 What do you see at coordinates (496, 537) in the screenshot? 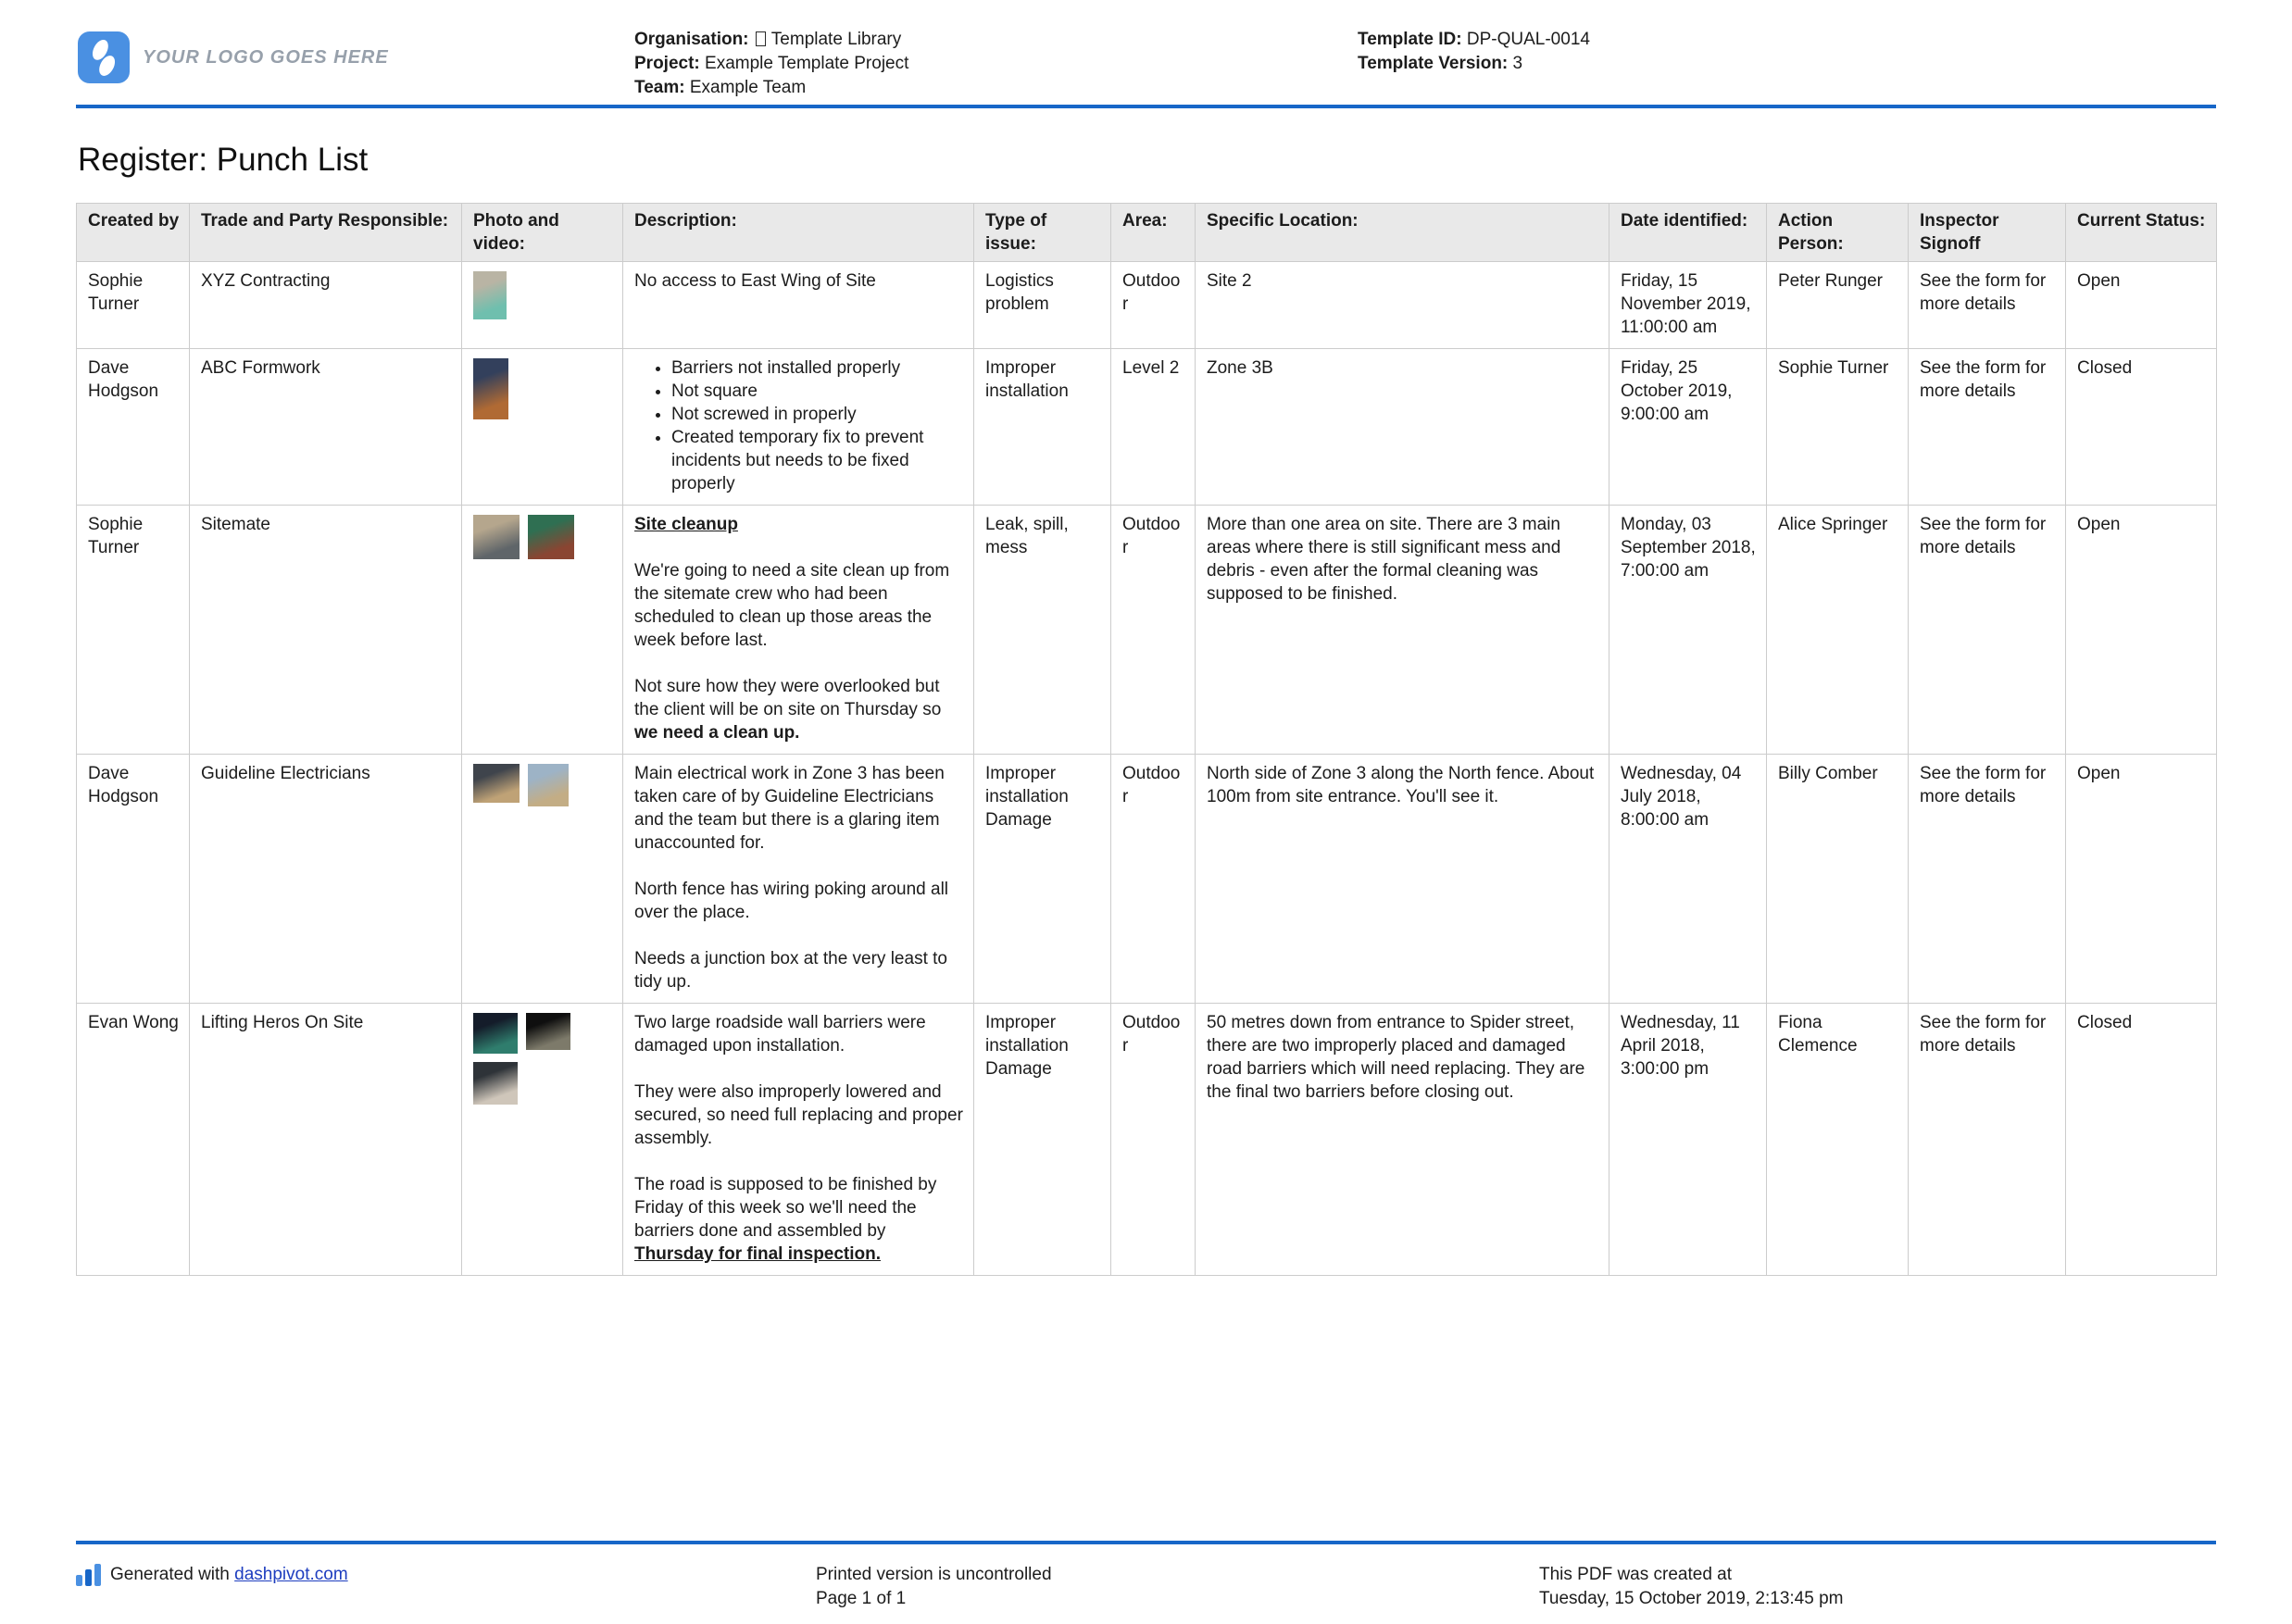
I see `pole-debris-photo` at bounding box center [496, 537].